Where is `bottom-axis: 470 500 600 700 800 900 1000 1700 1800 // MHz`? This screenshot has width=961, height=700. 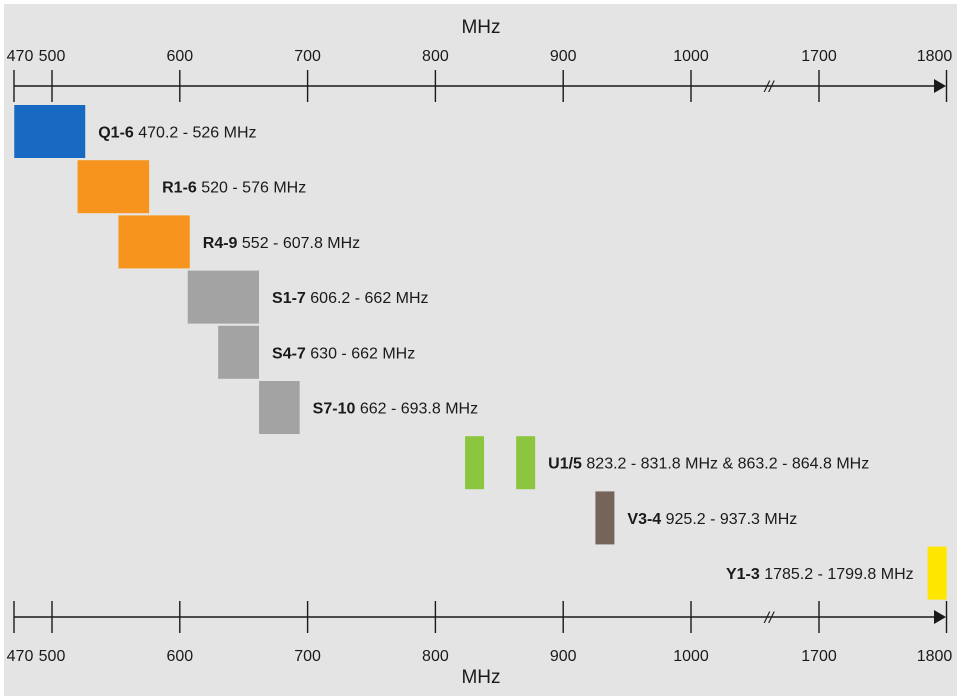 bottom-axis: 470 500 600 700 800 900 1000 1700 1800 // MHz is located at coordinates (480, 644).